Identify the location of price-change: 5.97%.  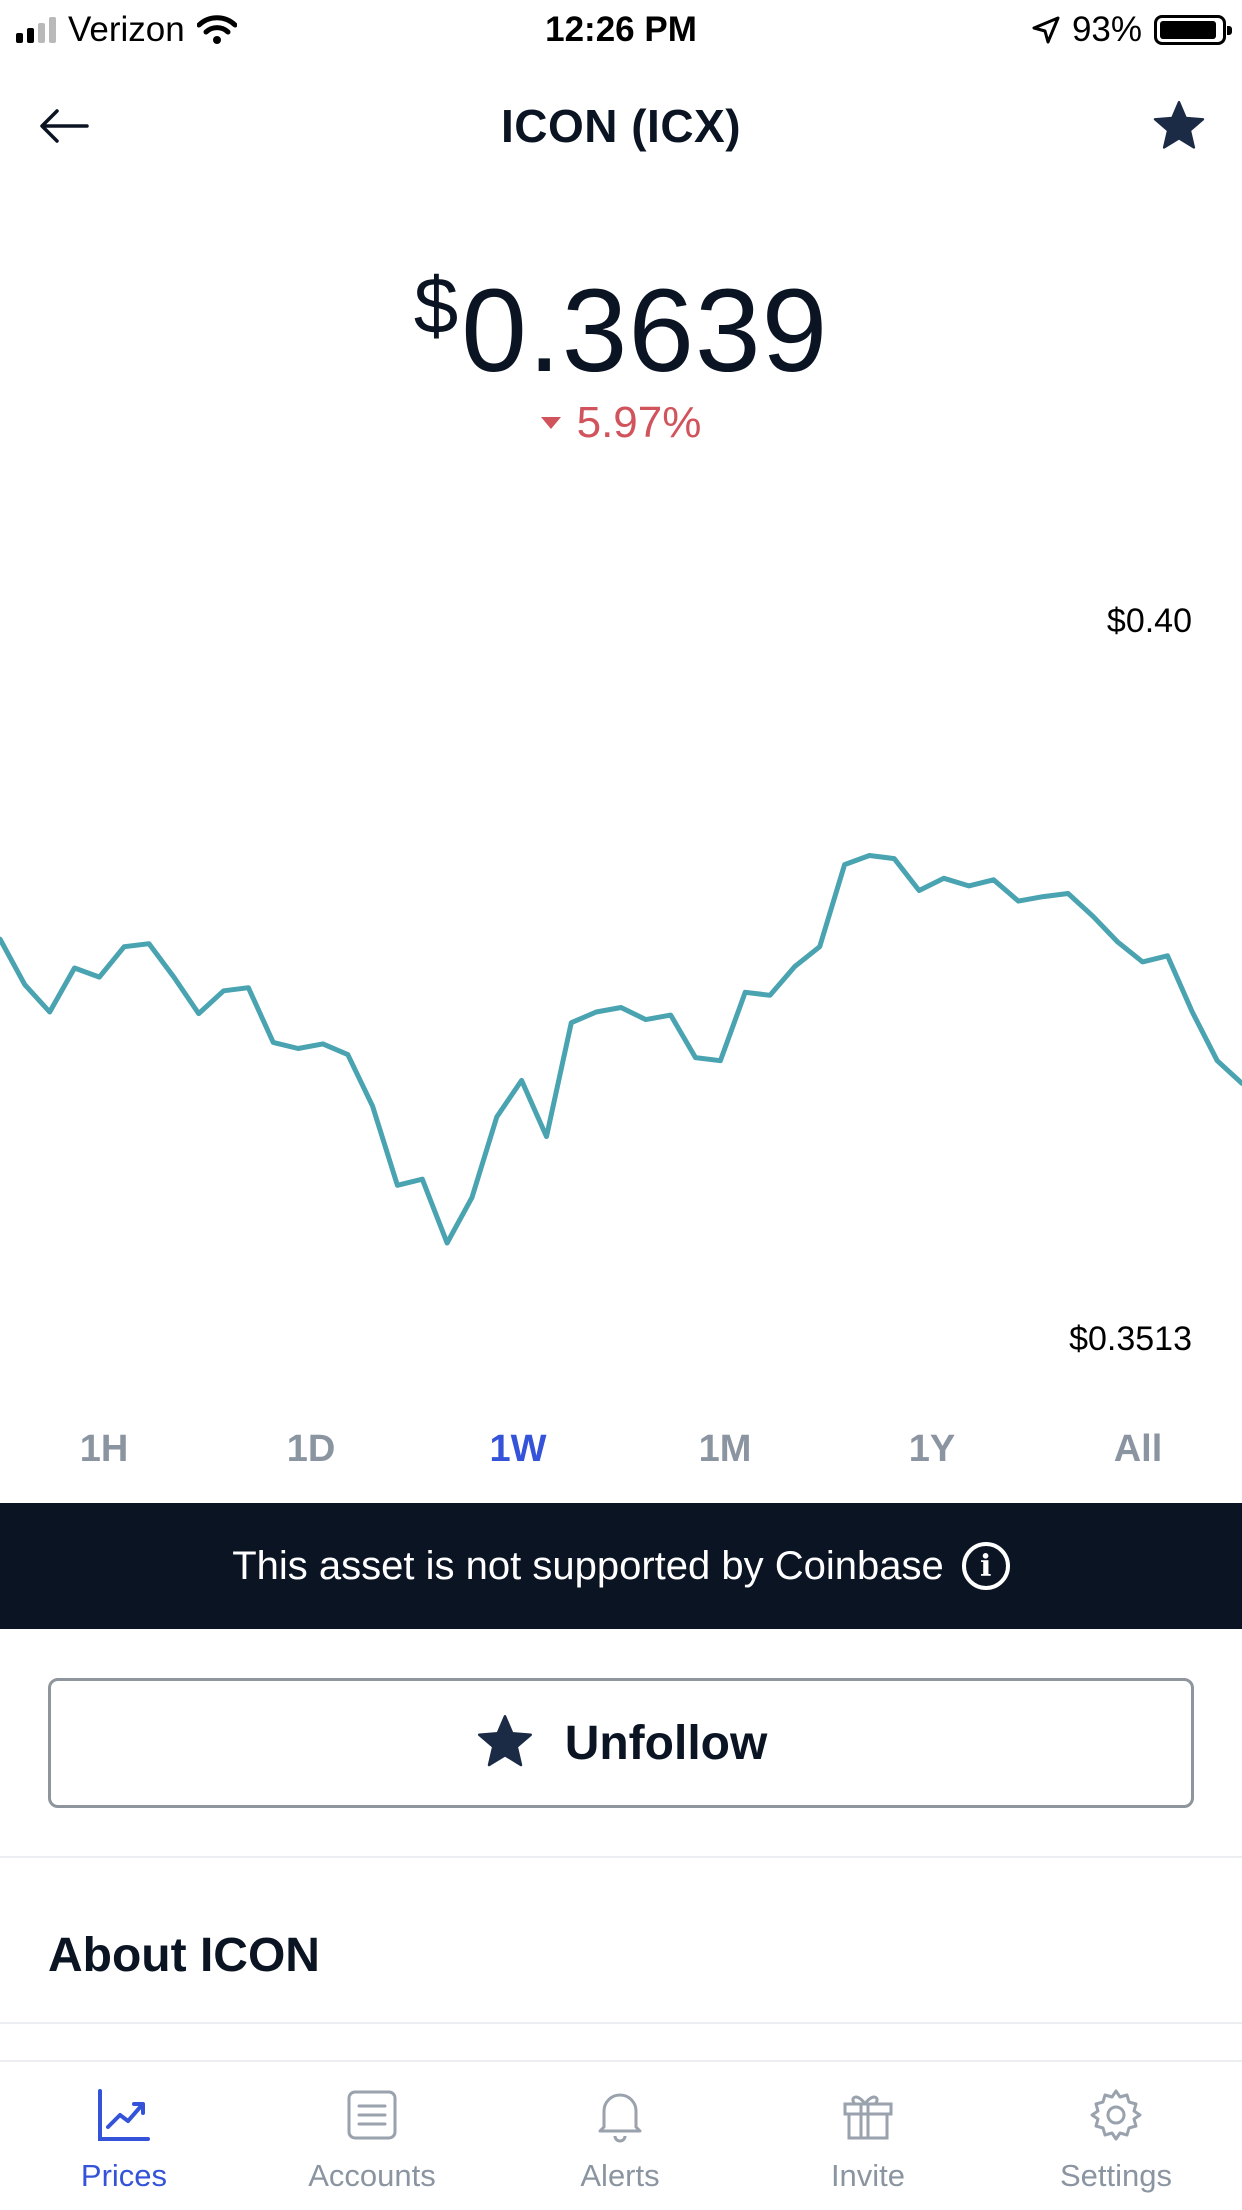
(621, 423).